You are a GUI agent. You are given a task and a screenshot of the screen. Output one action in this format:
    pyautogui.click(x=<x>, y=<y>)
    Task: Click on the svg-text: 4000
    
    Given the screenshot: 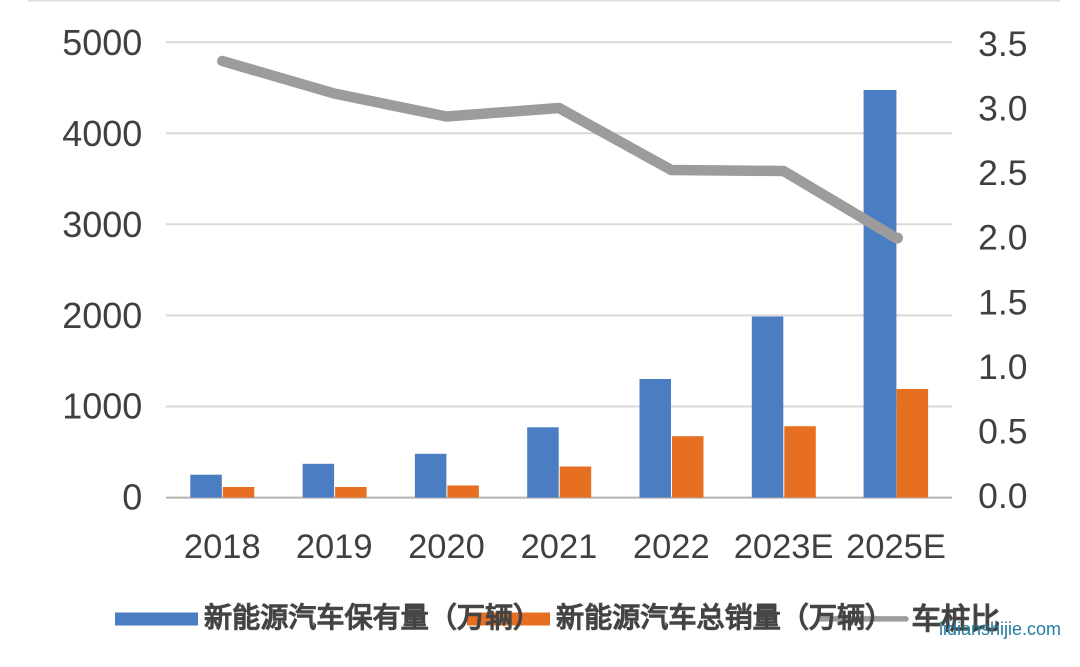 What is the action you would take?
    pyautogui.click(x=102, y=133)
    